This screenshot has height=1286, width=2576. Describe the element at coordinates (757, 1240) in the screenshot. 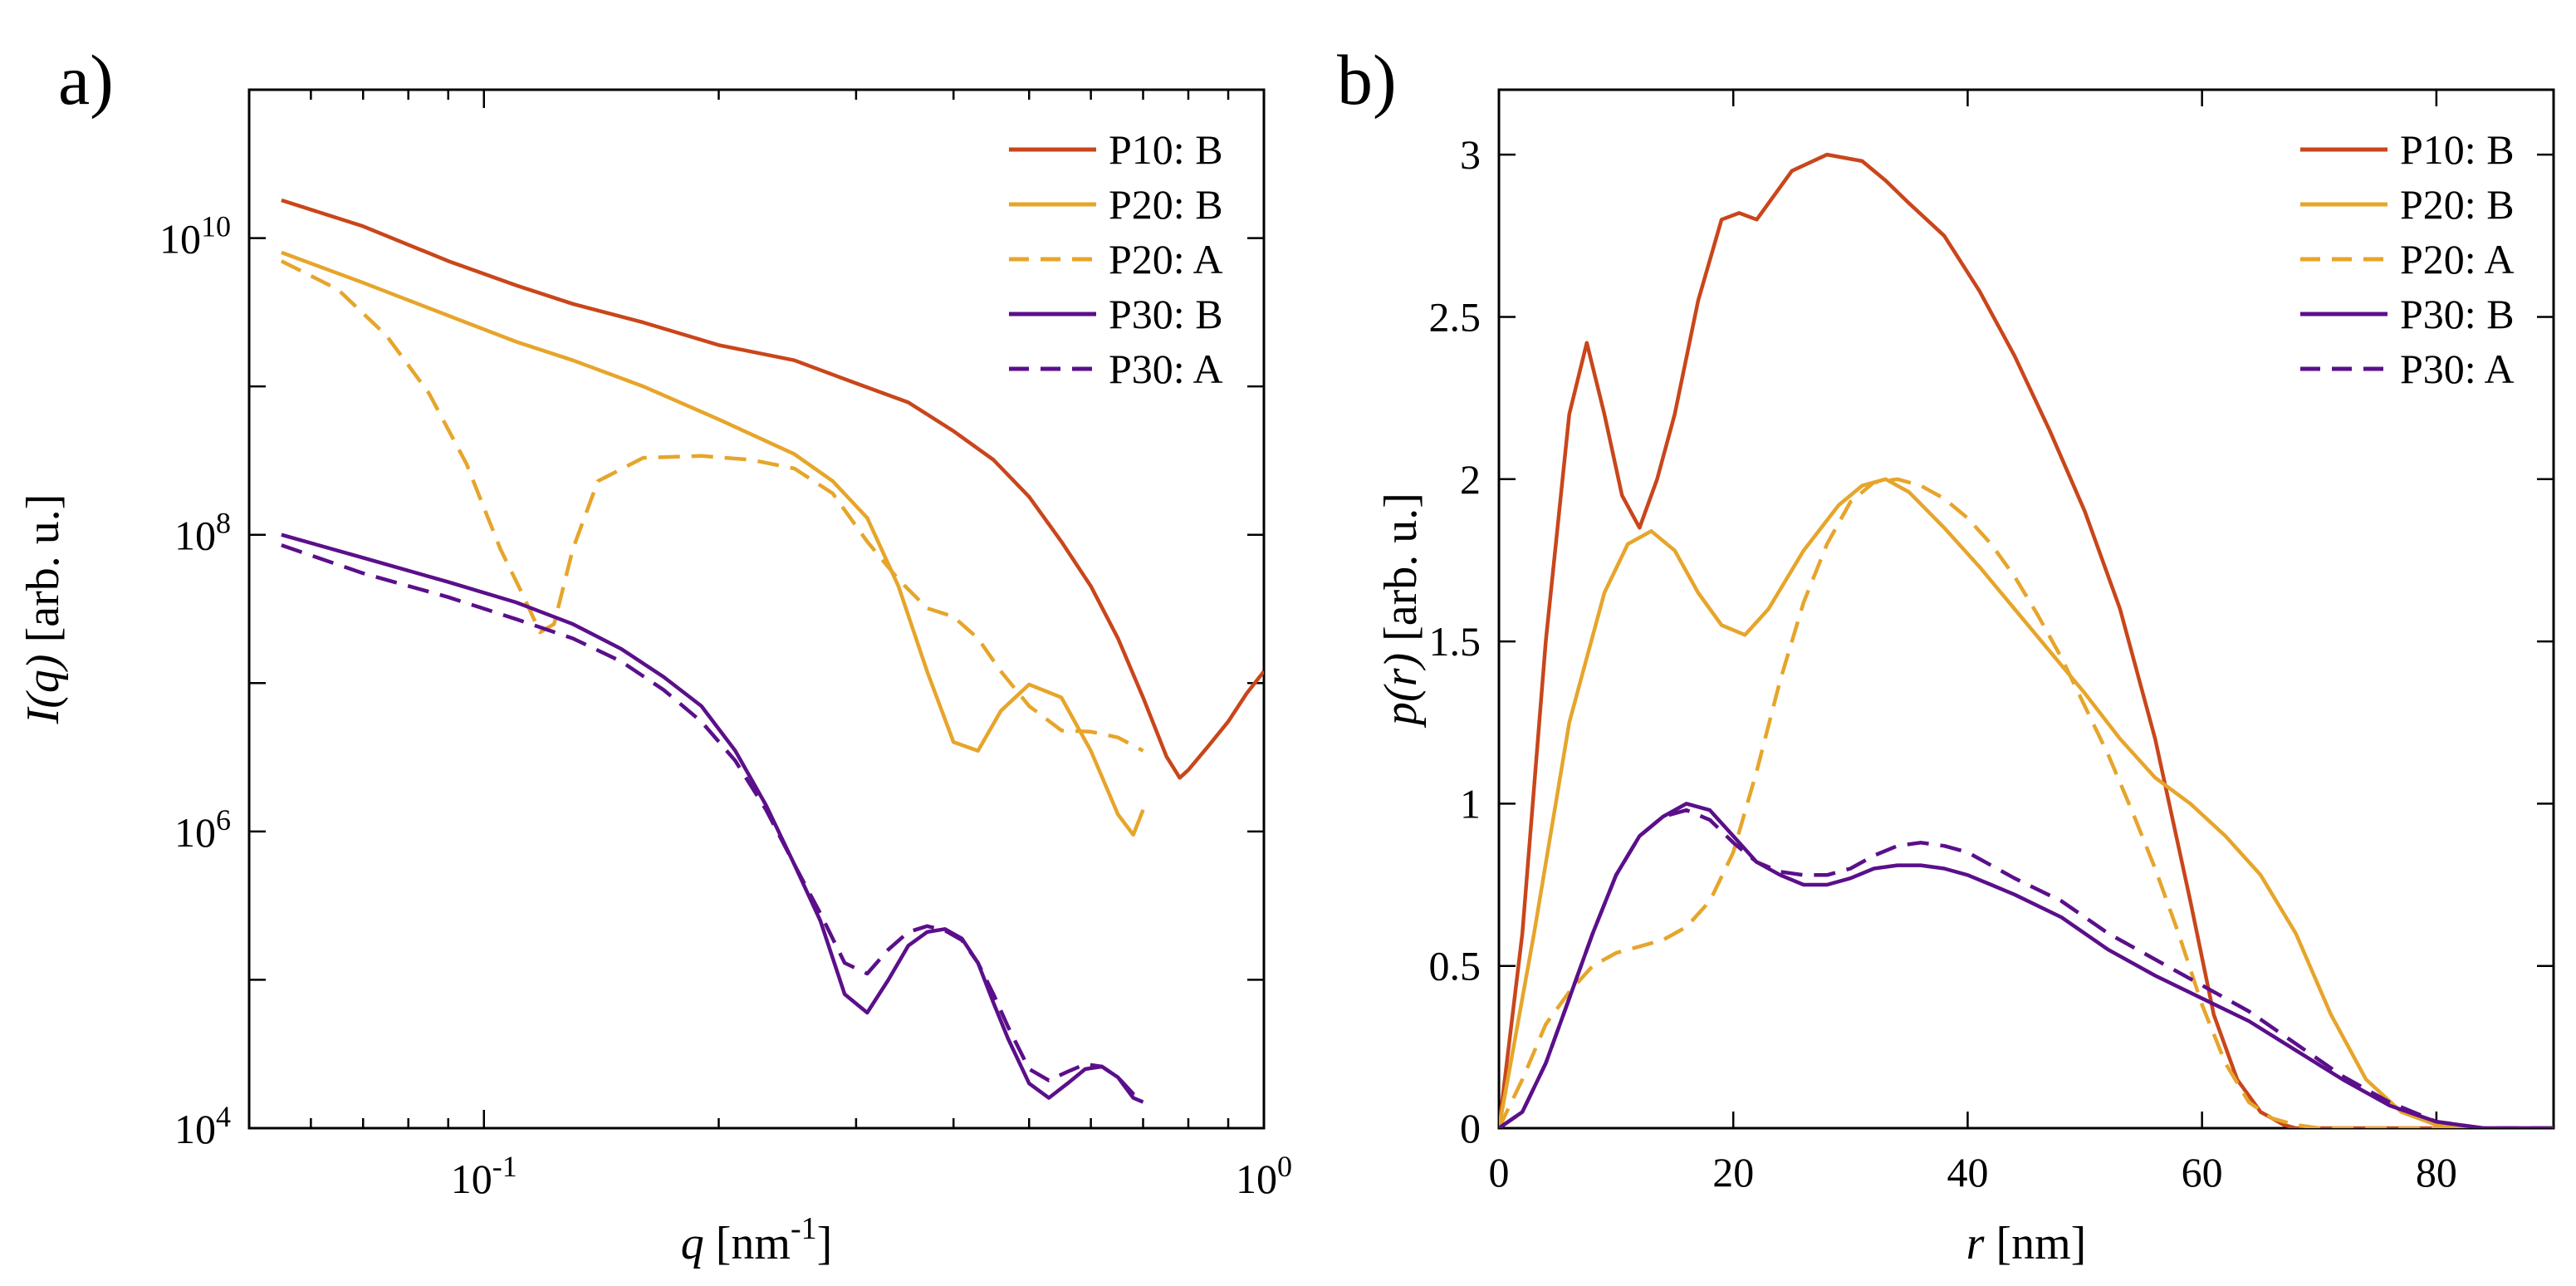

I see `panel-a-x-axis-label: q [nm-1]` at that location.